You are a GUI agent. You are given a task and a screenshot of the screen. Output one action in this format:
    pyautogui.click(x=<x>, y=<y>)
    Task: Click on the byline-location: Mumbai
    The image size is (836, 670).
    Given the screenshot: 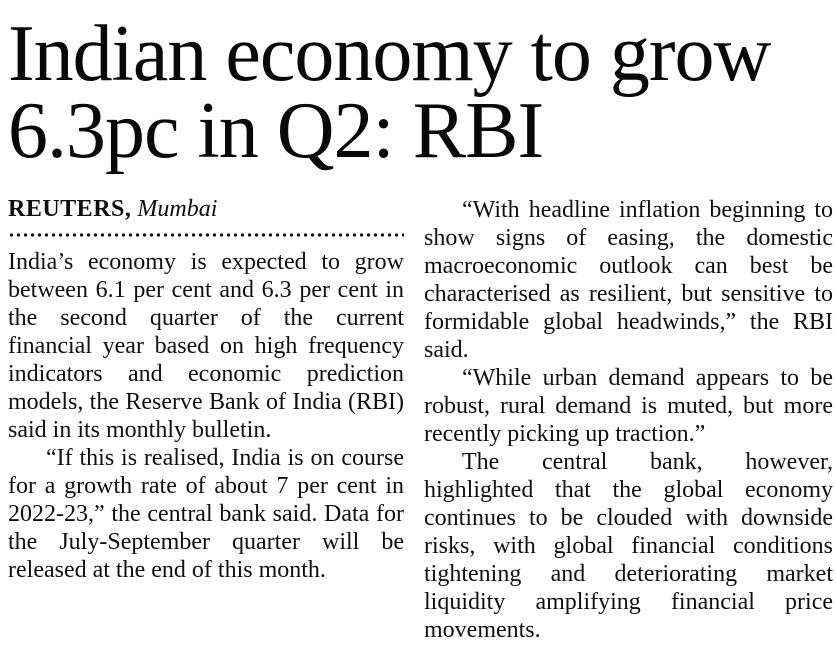 What is the action you would take?
    pyautogui.click(x=177, y=209)
    